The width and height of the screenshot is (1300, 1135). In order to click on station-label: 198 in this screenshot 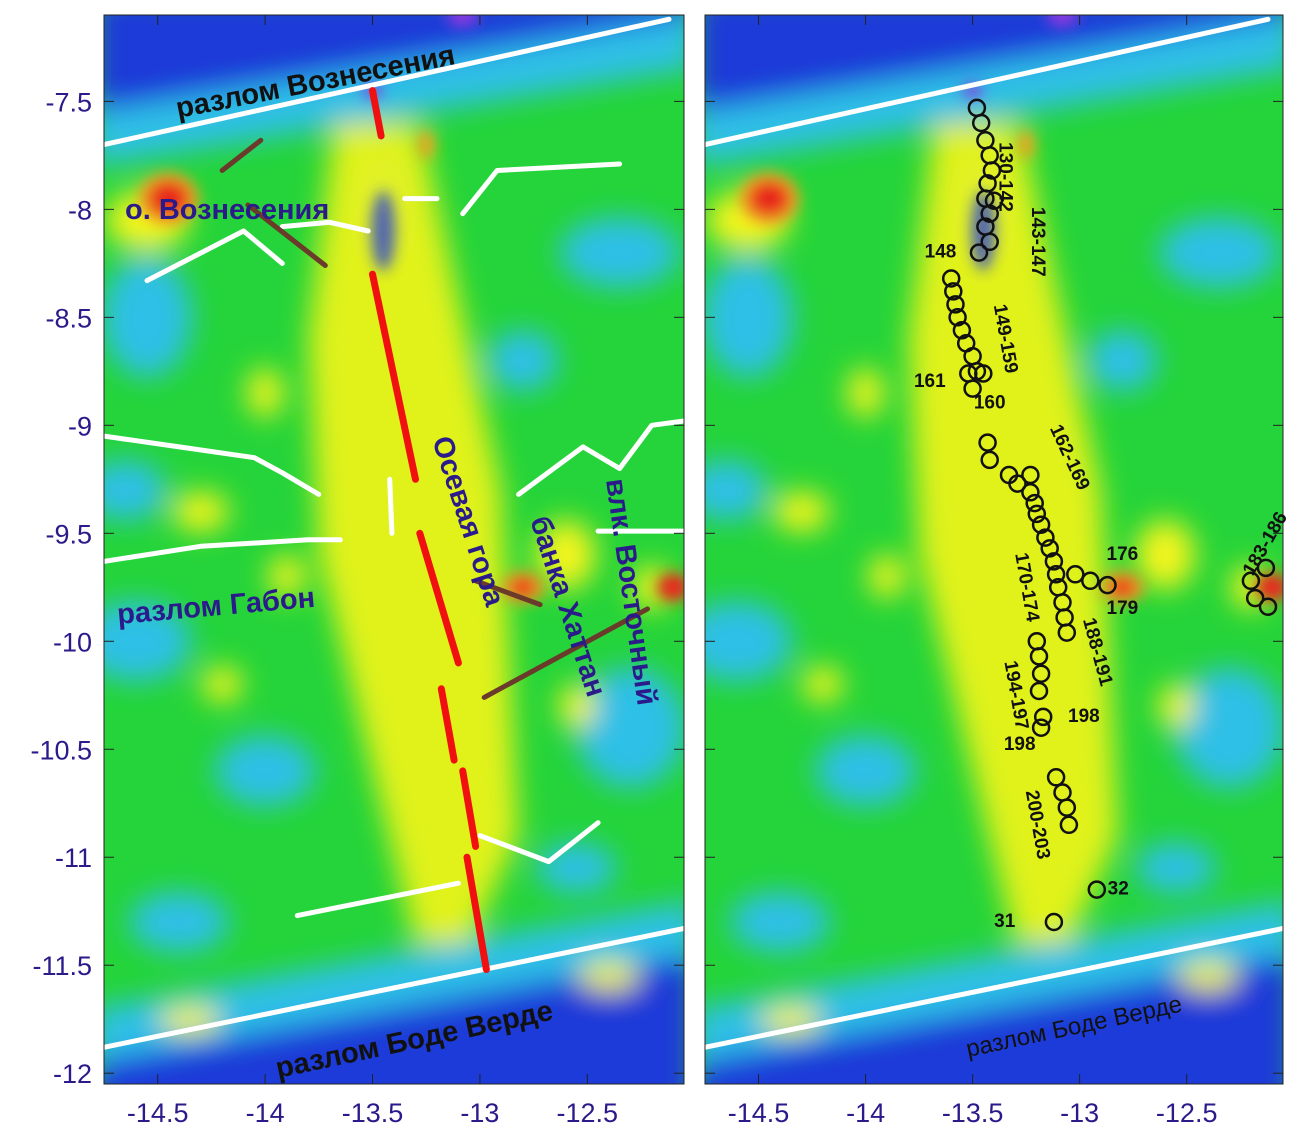, I will do `click(1020, 744)`.